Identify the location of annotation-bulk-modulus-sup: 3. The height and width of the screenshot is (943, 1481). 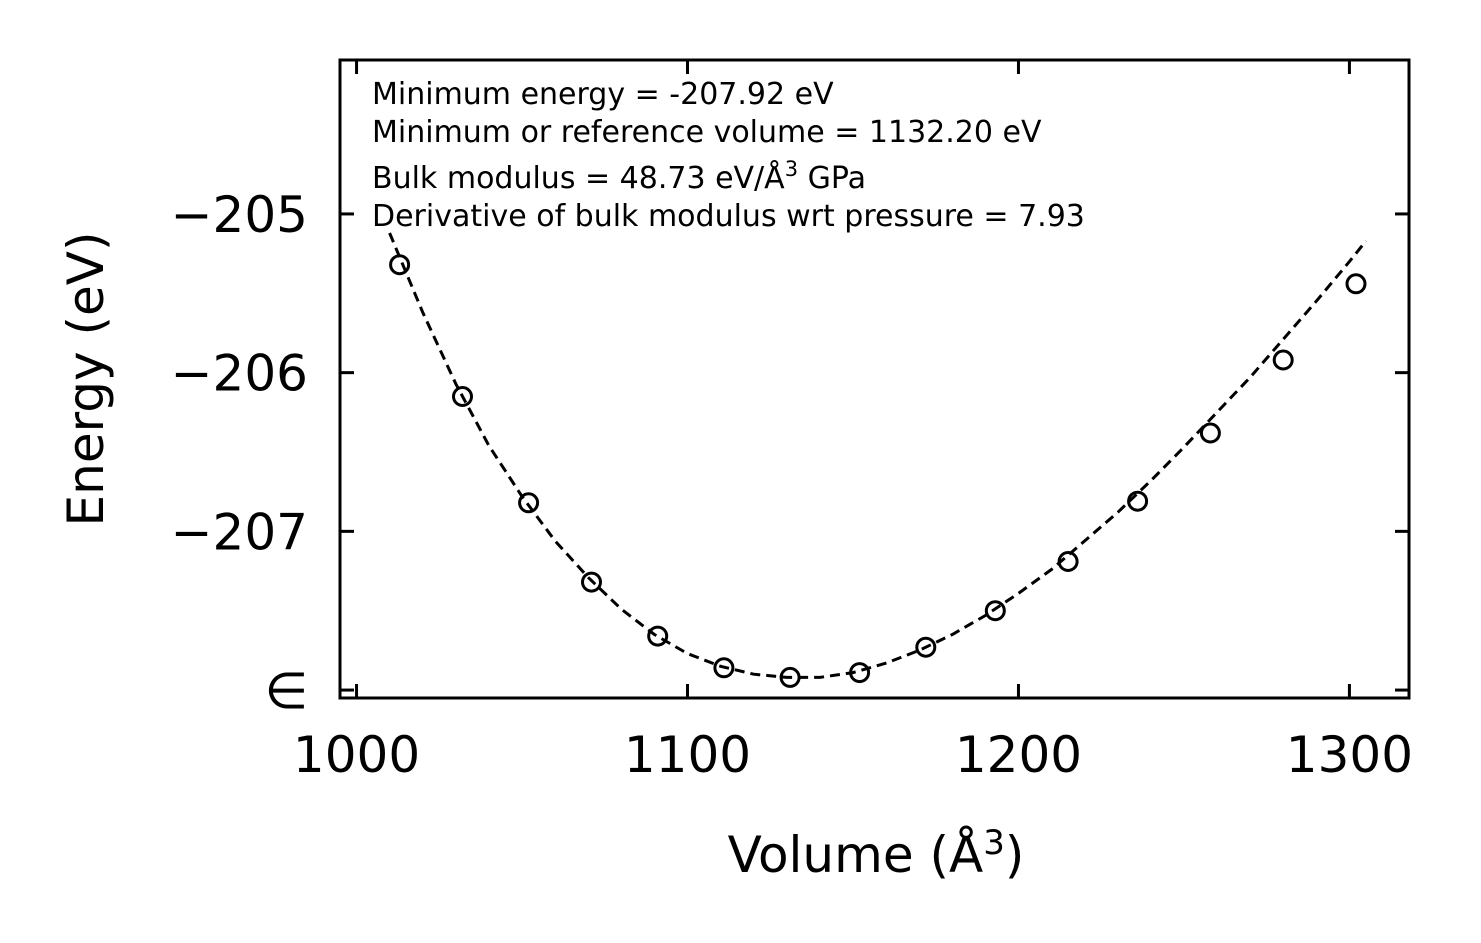
(791, 169).